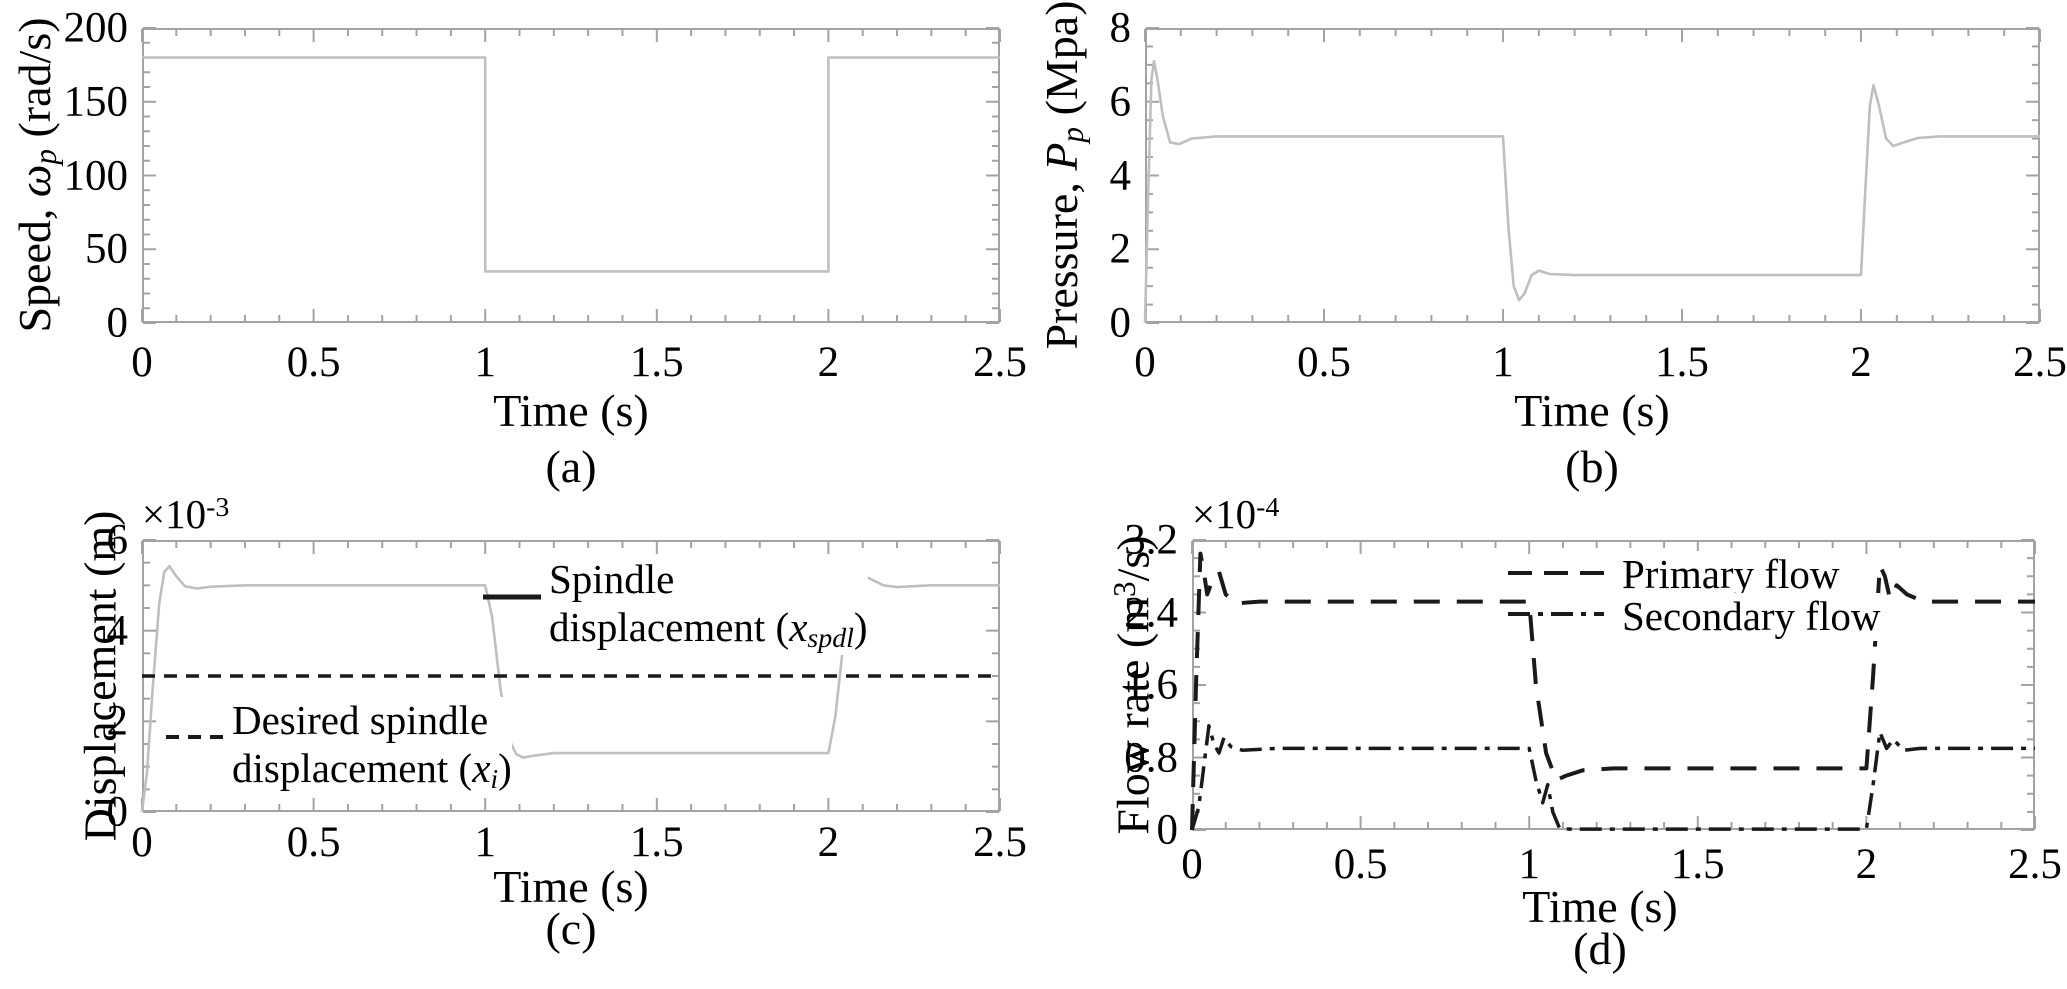  Describe the element at coordinates (494, 779) in the screenshot. I see `text-fragment: i` at that location.